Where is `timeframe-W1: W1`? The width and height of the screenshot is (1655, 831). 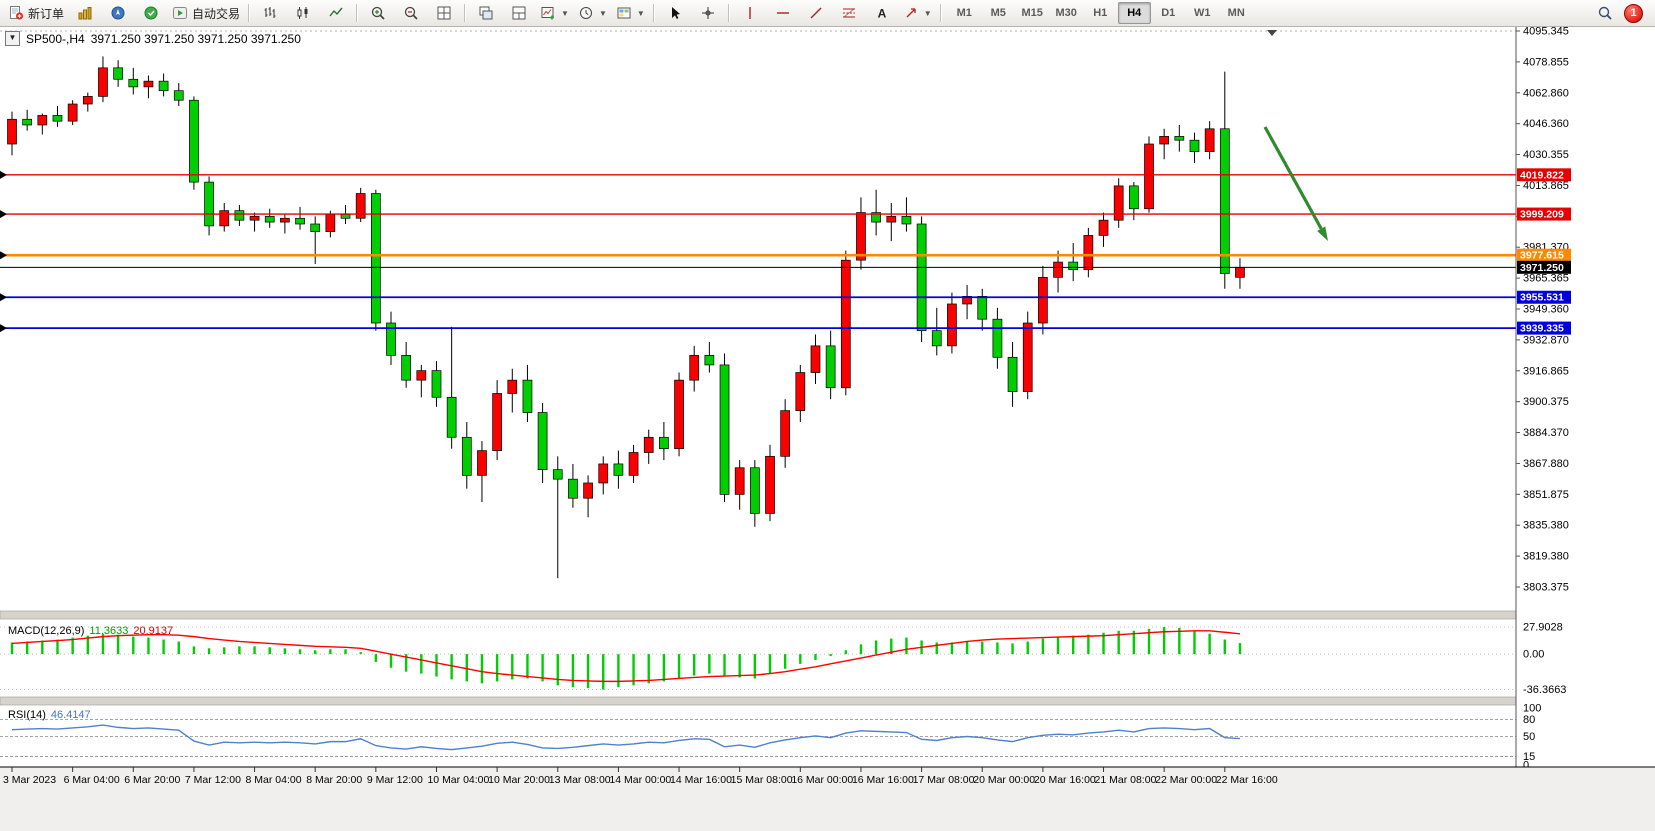
timeframe-W1: W1 is located at coordinates (1202, 13).